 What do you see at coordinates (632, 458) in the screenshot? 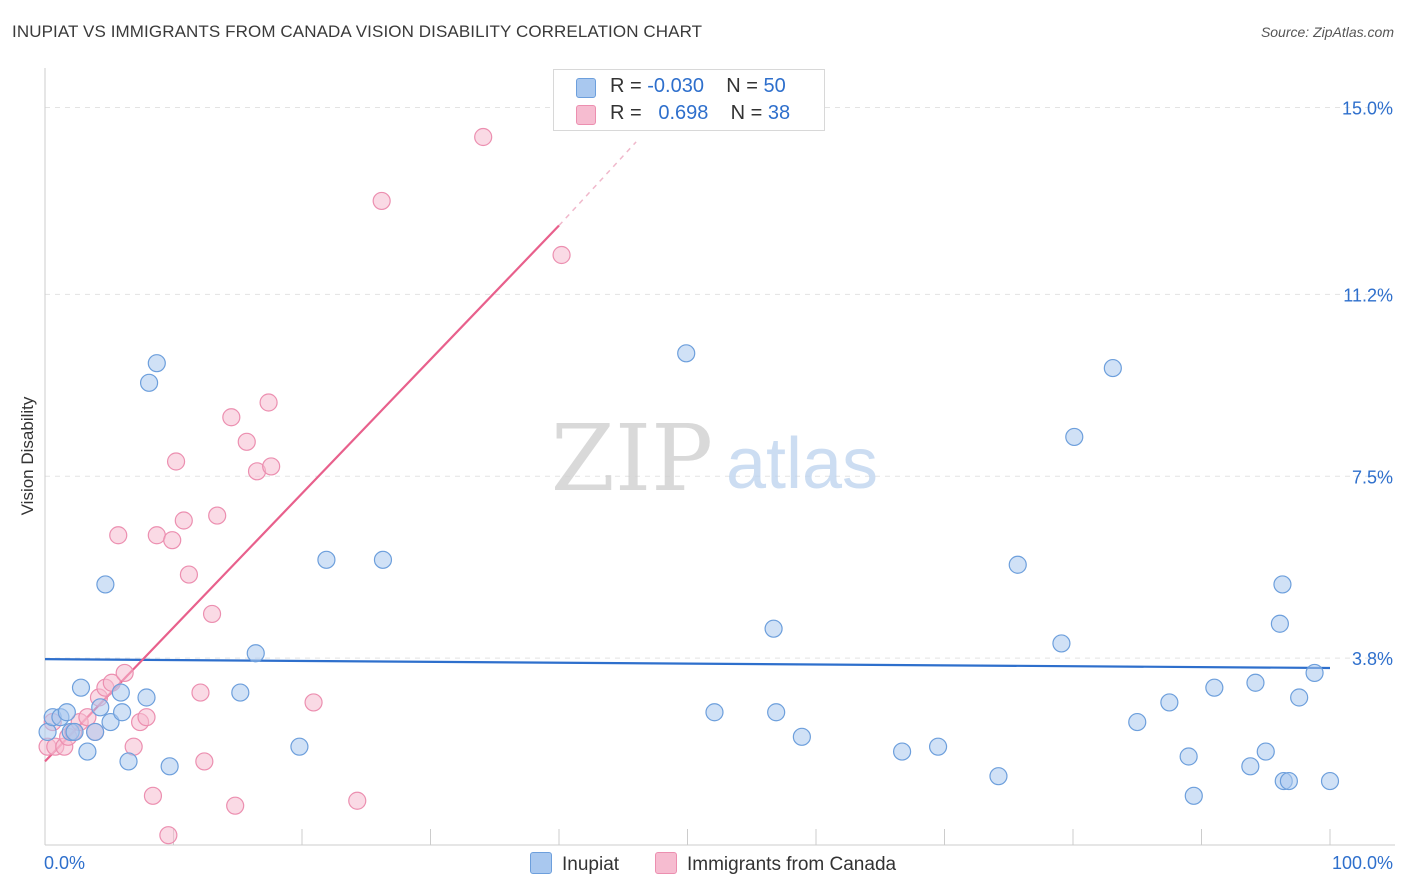
I see `watermark-zip: ZIP` at bounding box center [632, 458].